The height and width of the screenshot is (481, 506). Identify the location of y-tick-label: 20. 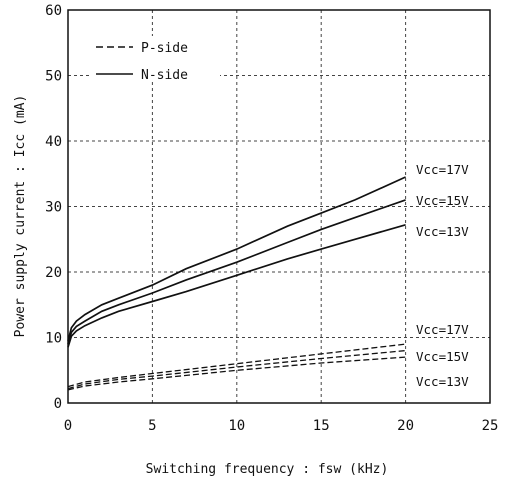
(53, 273).